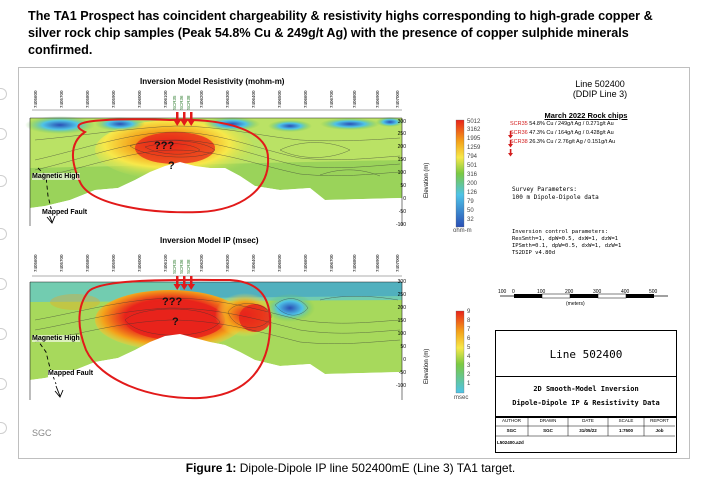  I want to click on legend-unit: msec, so click(461, 398).